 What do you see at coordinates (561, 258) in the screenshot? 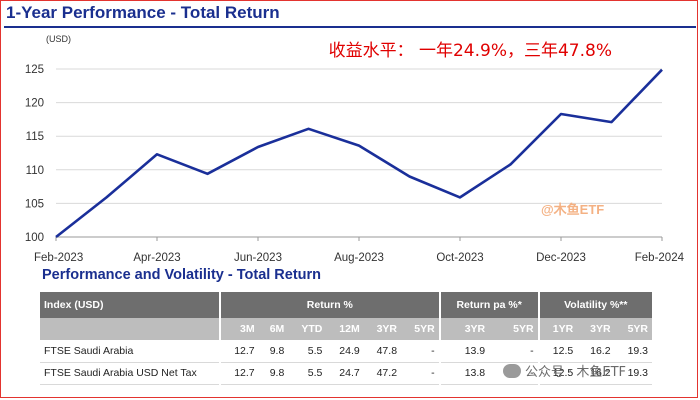
I see `x-tick-label: Dec-2023` at bounding box center [561, 258].